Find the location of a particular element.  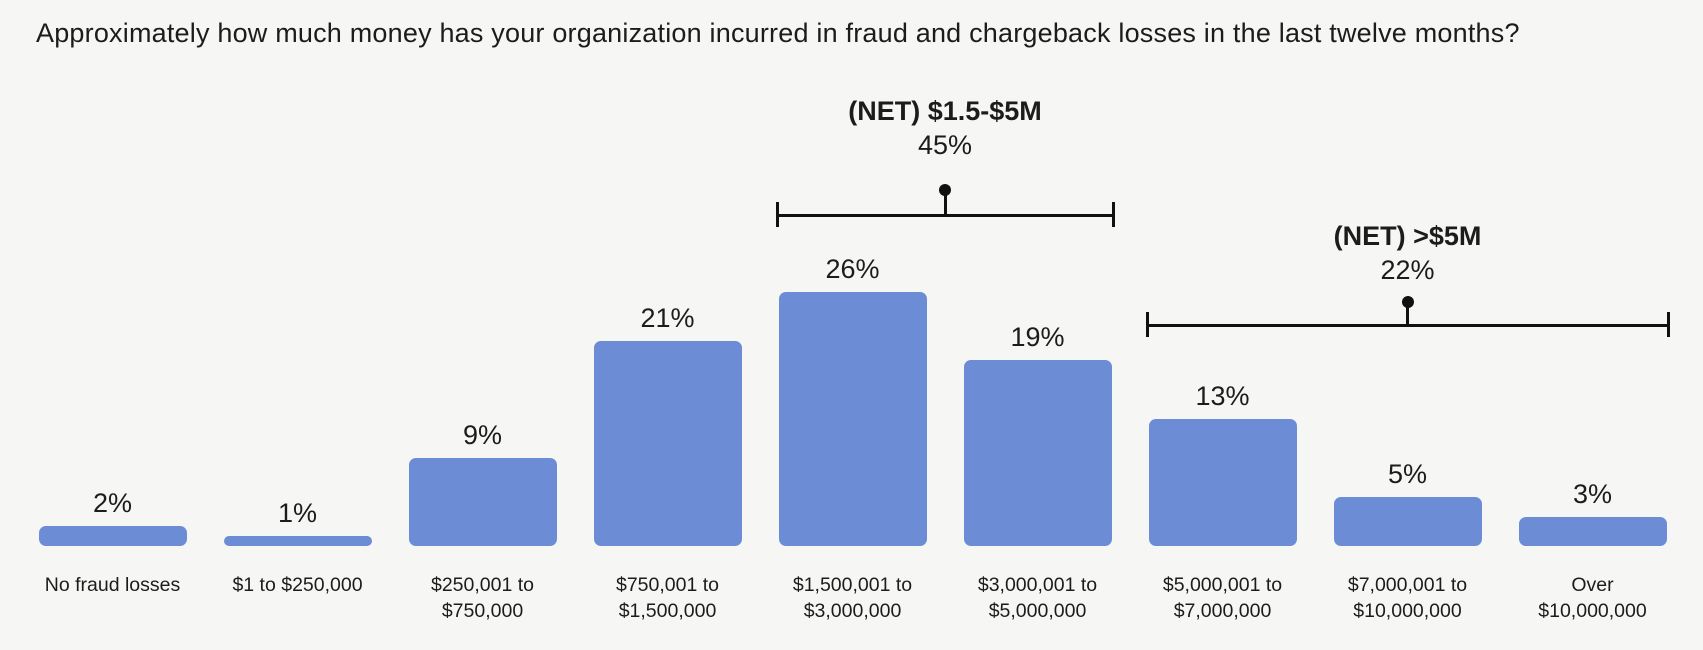

bar-value-label: 5% is located at coordinates (1407, 474).